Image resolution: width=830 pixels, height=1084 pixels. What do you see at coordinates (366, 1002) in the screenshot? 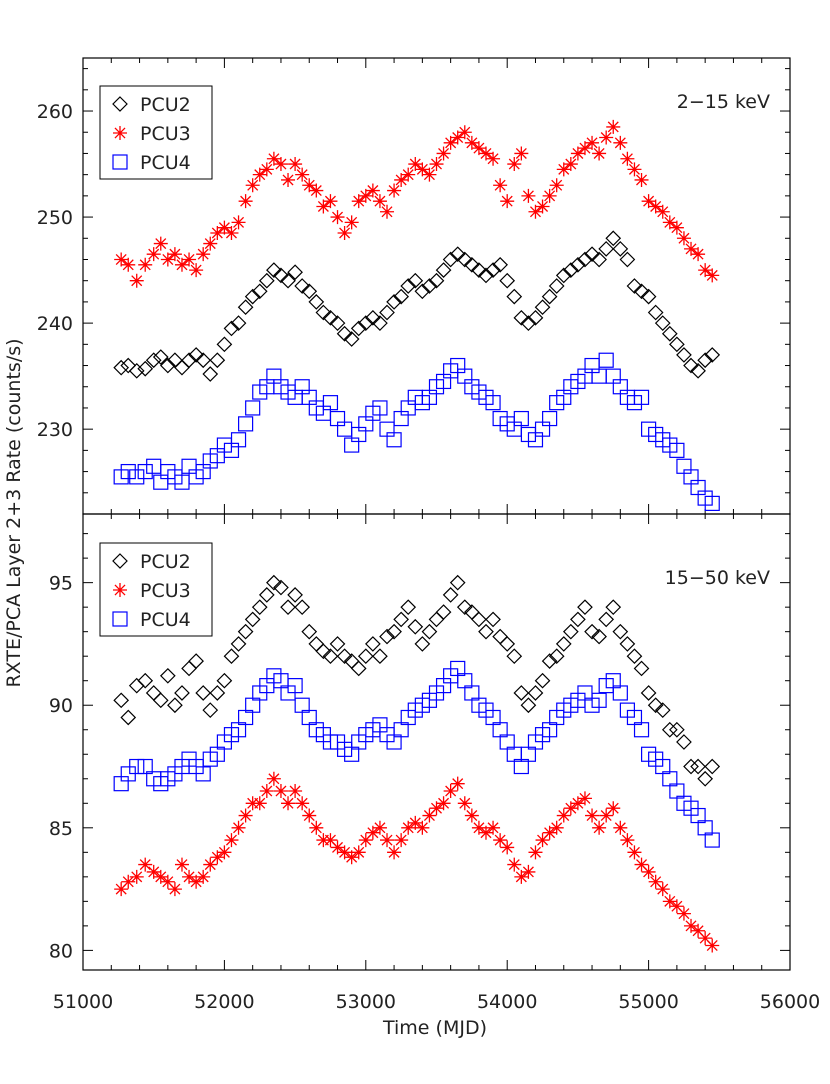
I see `x-tick-label: 53000` at bounding box center [366, 1002].